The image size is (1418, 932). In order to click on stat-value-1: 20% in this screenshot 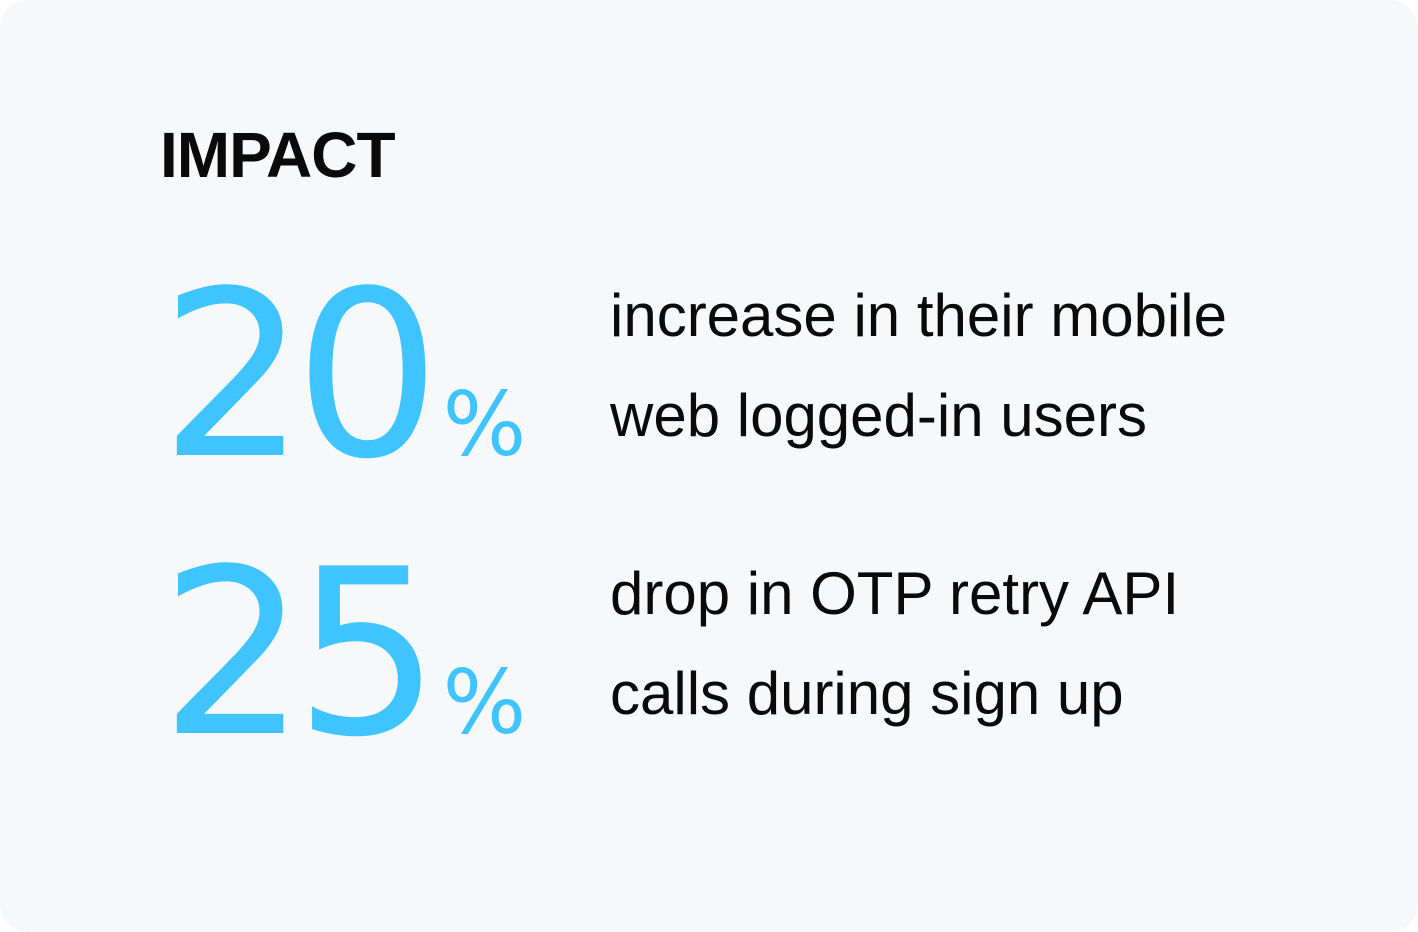, I will do `click(343, 377)`.